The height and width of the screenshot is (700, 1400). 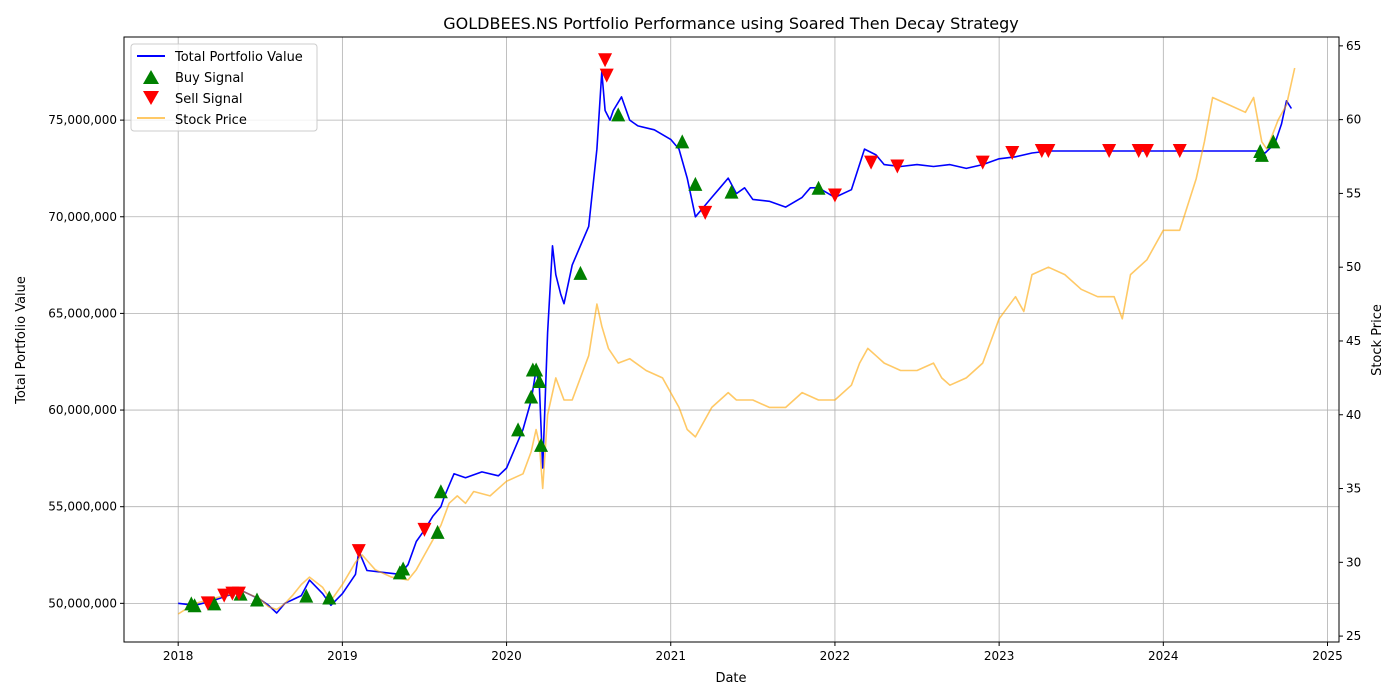 What do you see at coordinates (211, 120) in the screenshot?
I see `legend-stock-label: Stock Price` at bounding box center [211, 120].